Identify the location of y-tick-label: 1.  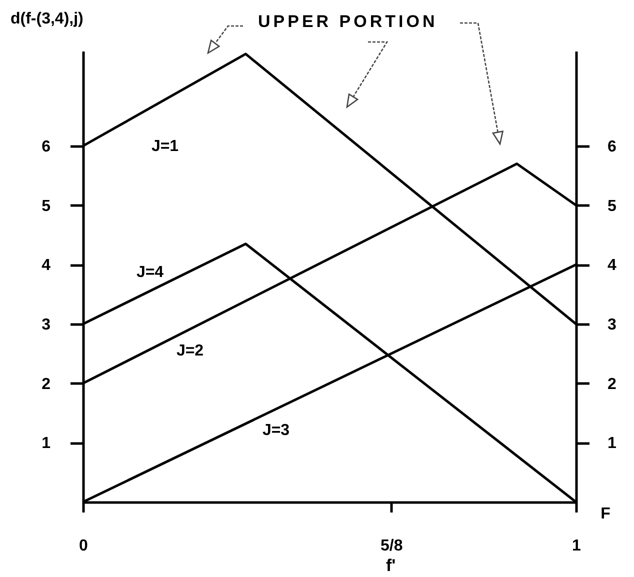
(46, 443).